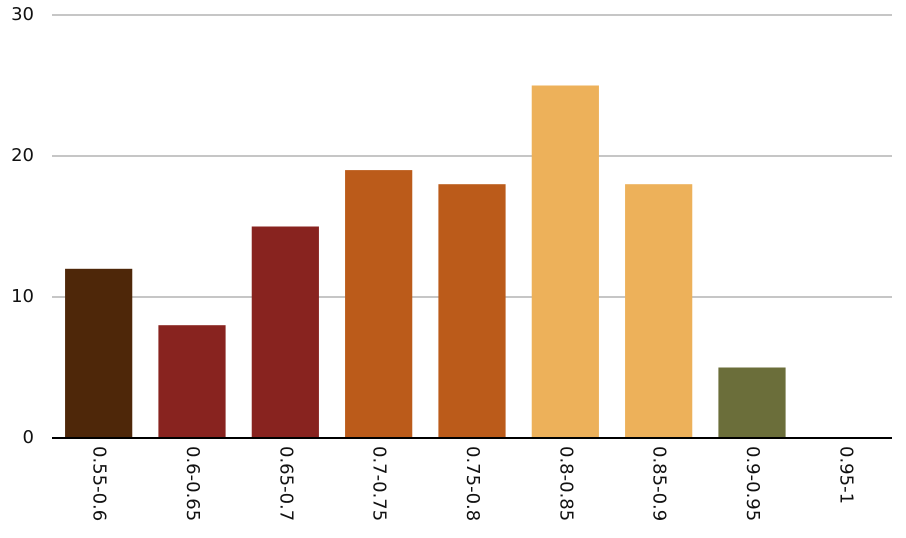 The image size is (906, 538). What do you see at coordinates (28, 437) in the screenshot?
I see `y-tick-label: 0` at bounding box center [28, 437].